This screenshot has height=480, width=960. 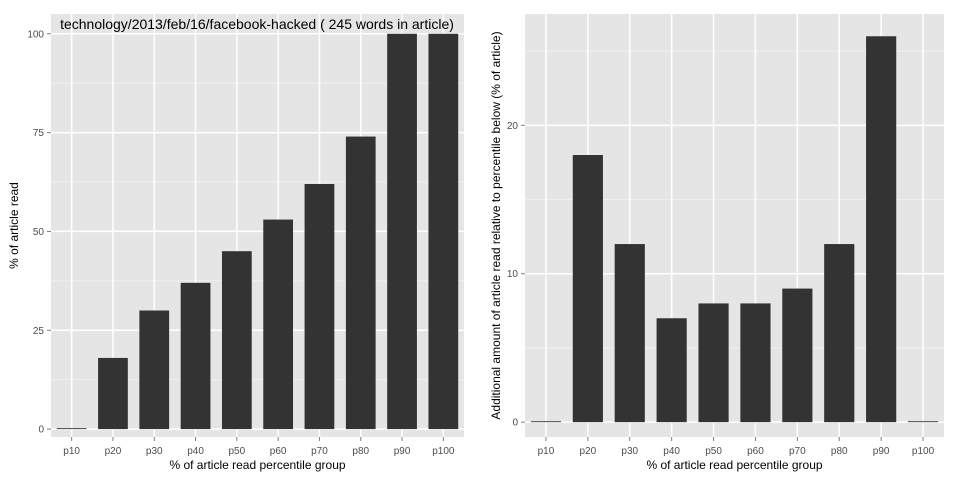 I want to click on y-axis-title: % of article read, so click(x=14, y=225).